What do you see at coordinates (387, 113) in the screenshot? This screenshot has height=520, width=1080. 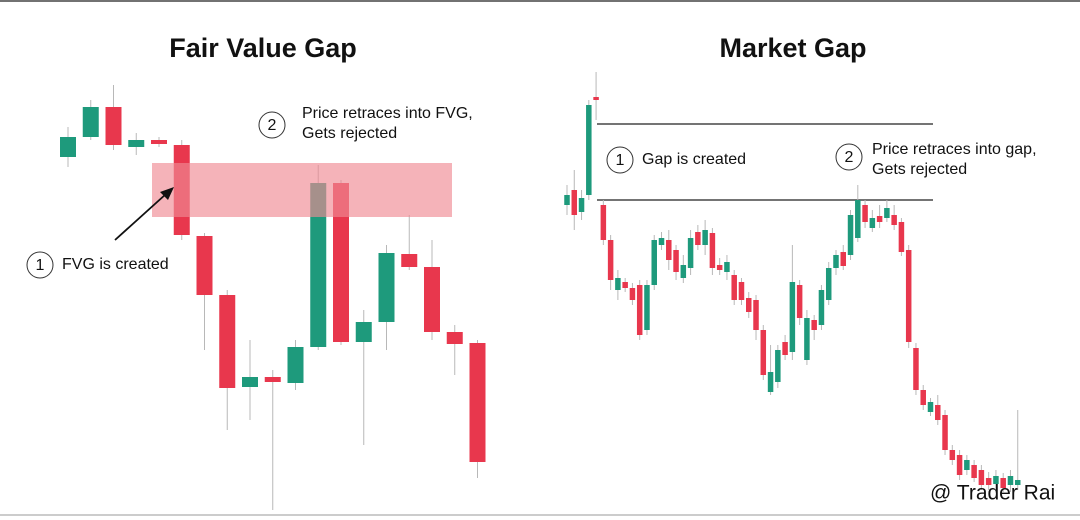 I see `annotation-text: Price retraces into FVG,` at bounding box center [387, 113].